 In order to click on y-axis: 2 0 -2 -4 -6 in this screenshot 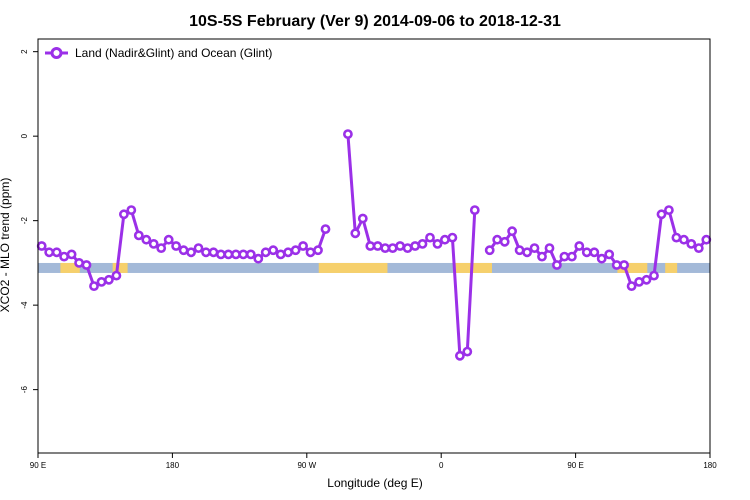, I will do `click(29, 221)`.